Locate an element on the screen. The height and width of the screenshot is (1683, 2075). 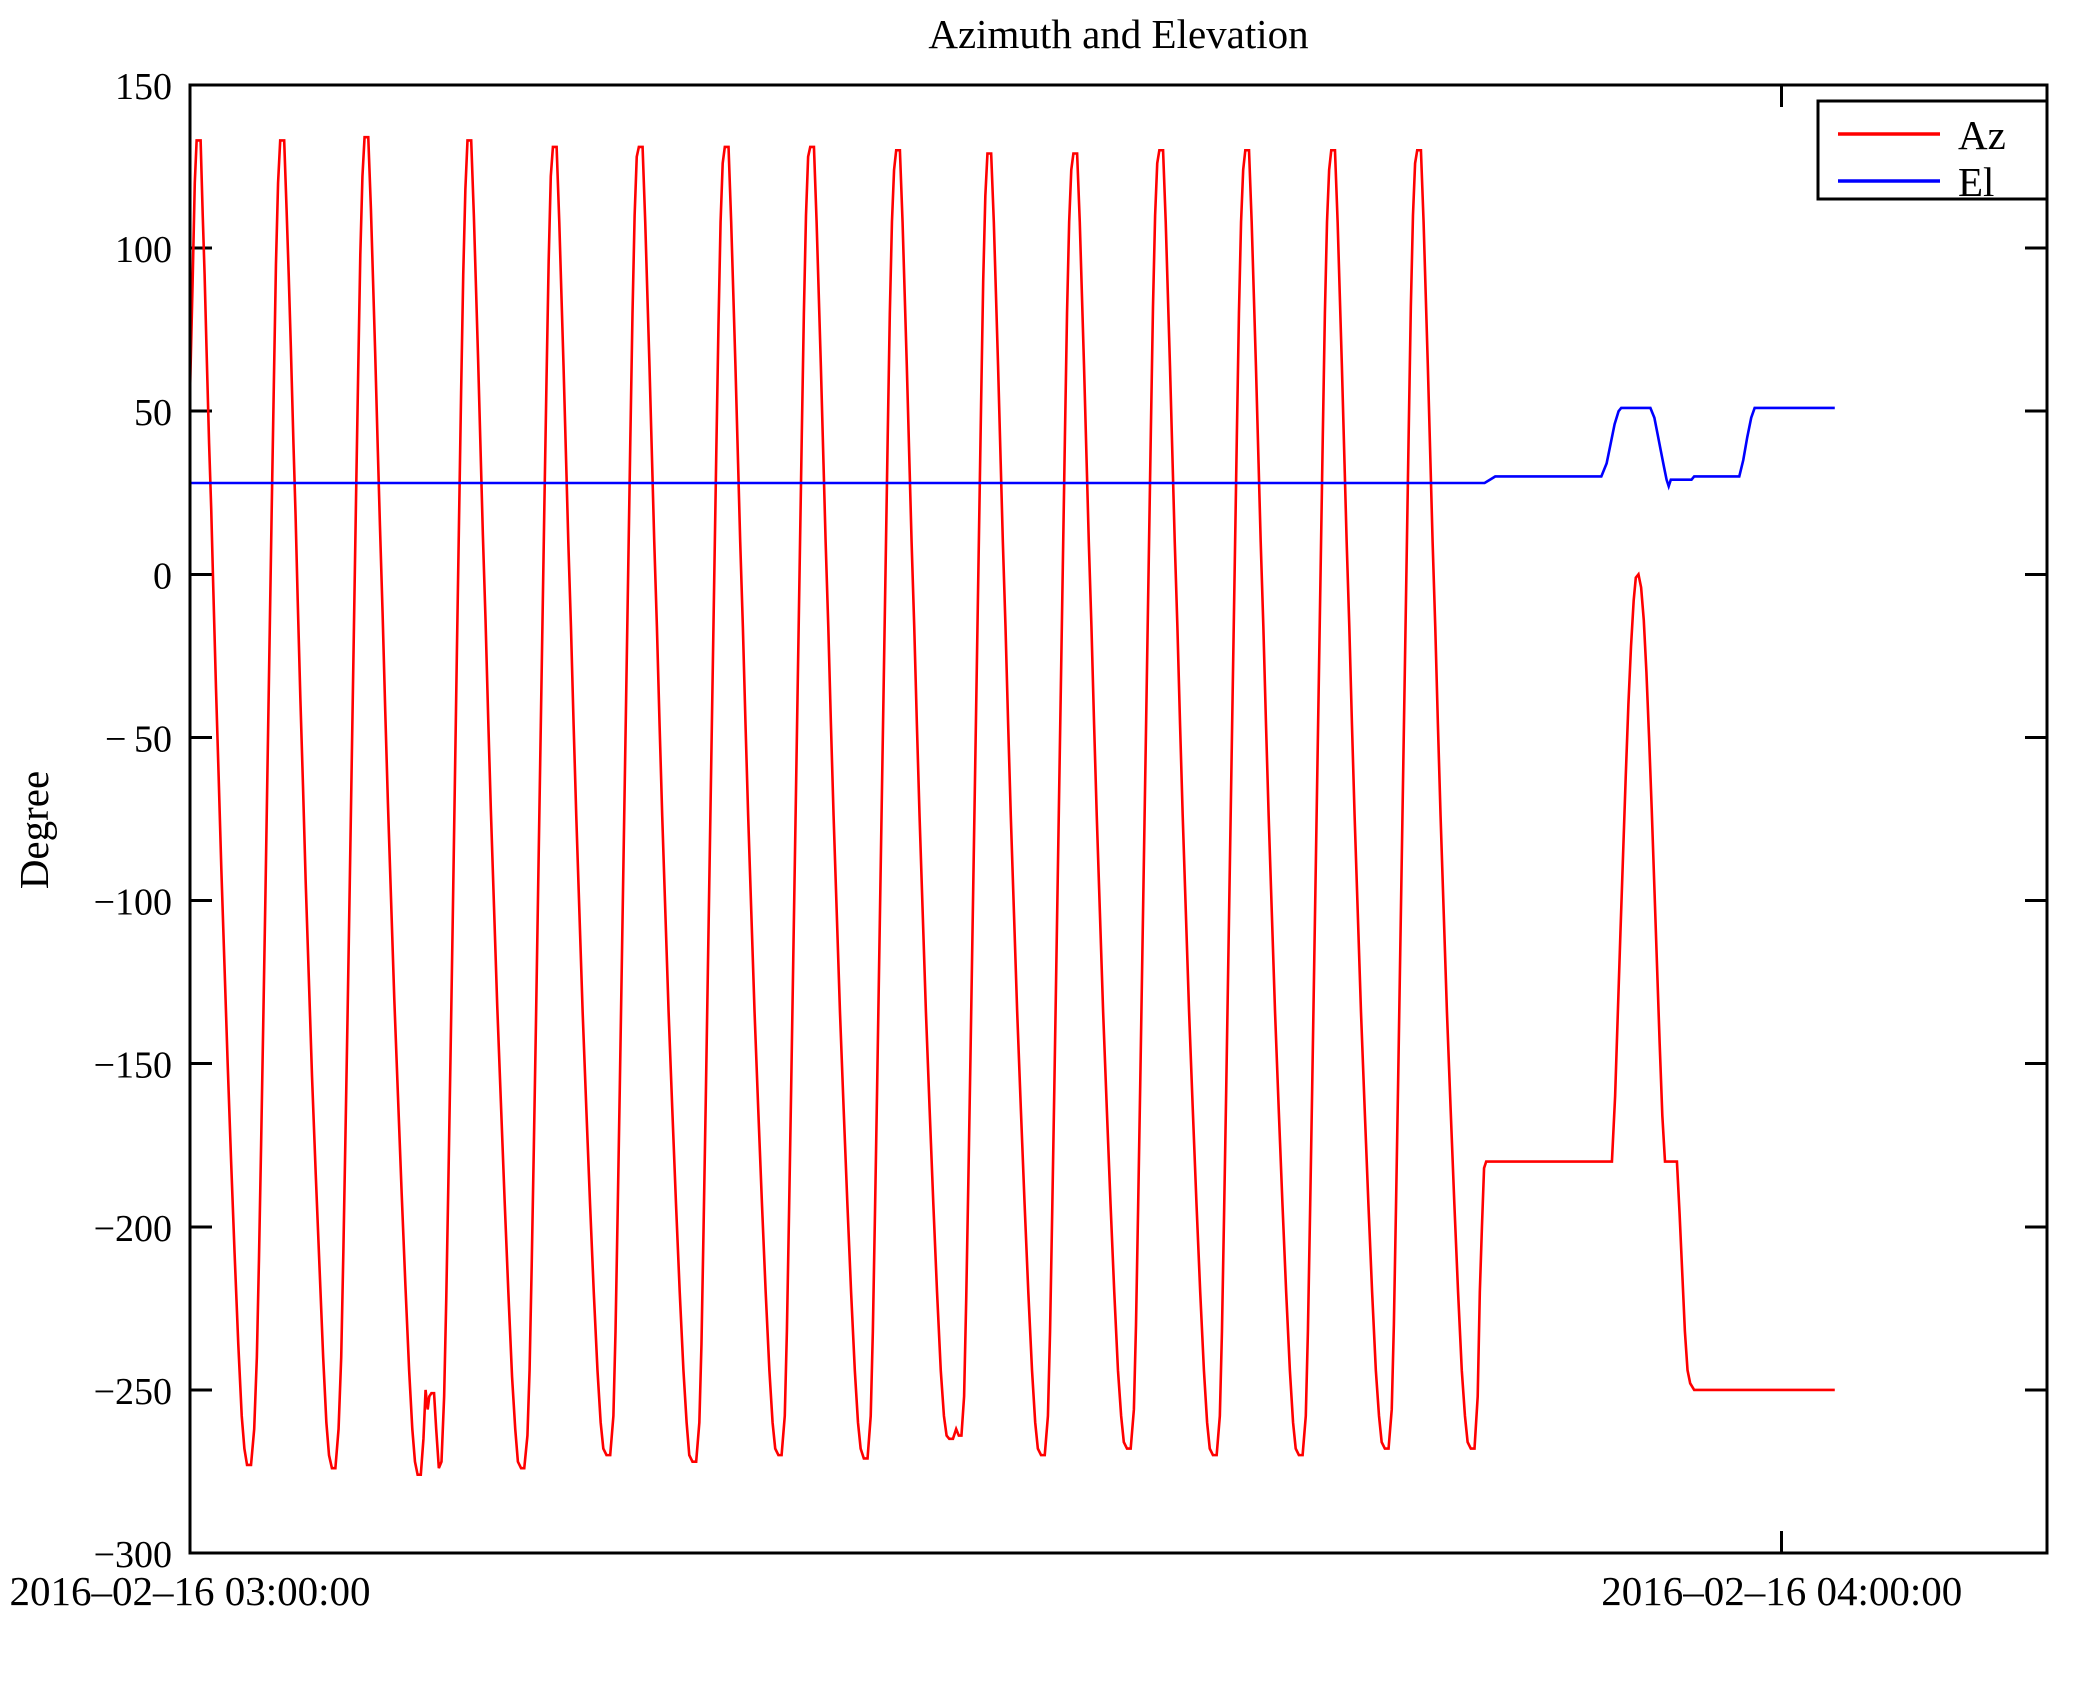
y-tick-label: −300 is located at coordinates (133, 1555).